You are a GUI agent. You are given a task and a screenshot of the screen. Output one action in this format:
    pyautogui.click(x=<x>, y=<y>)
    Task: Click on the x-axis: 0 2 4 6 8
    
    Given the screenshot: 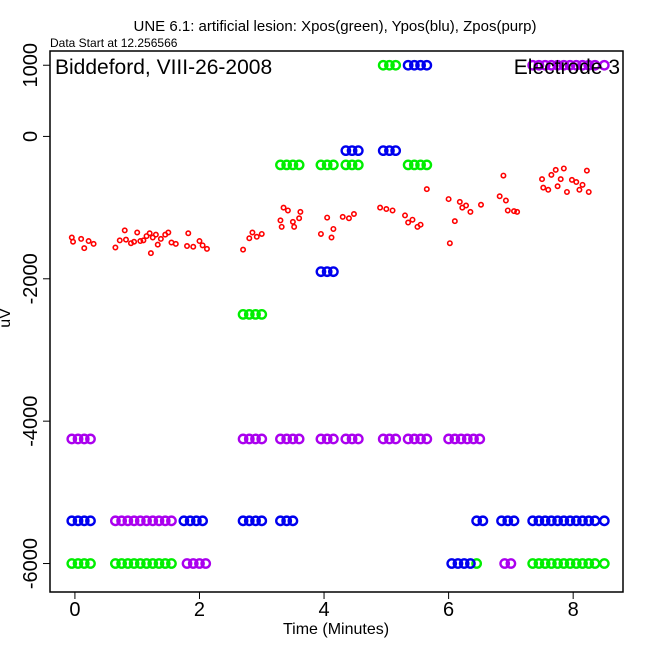 What is the action you would take?
    pyautogui.click(x=324, y=606)
    